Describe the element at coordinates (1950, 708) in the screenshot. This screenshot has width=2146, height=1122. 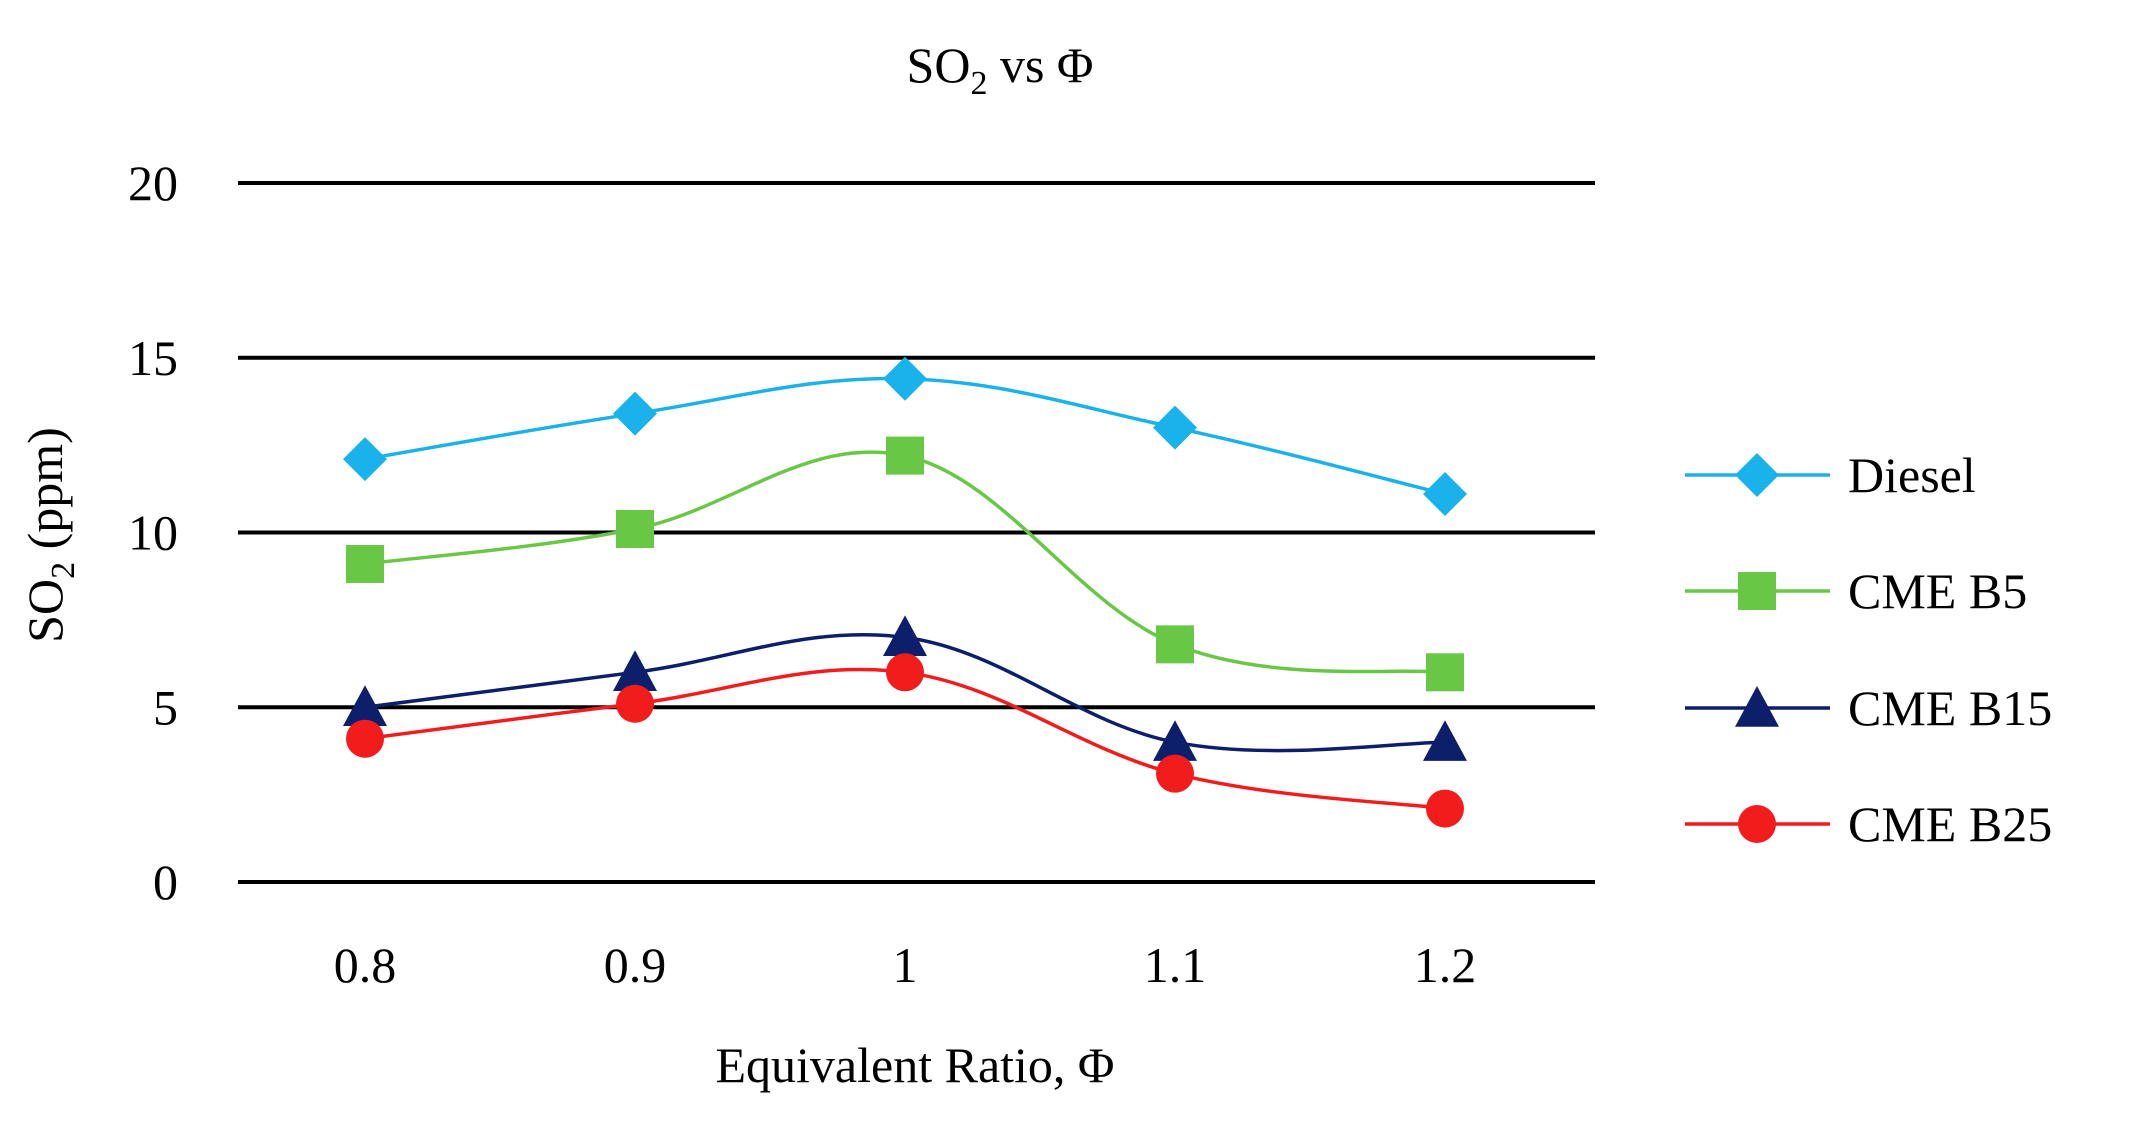
I see `legend-label: CME B15` at that location.